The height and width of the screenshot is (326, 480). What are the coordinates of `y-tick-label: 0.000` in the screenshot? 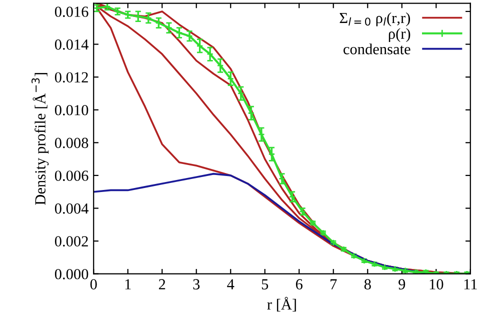 It's located at (71, 274).